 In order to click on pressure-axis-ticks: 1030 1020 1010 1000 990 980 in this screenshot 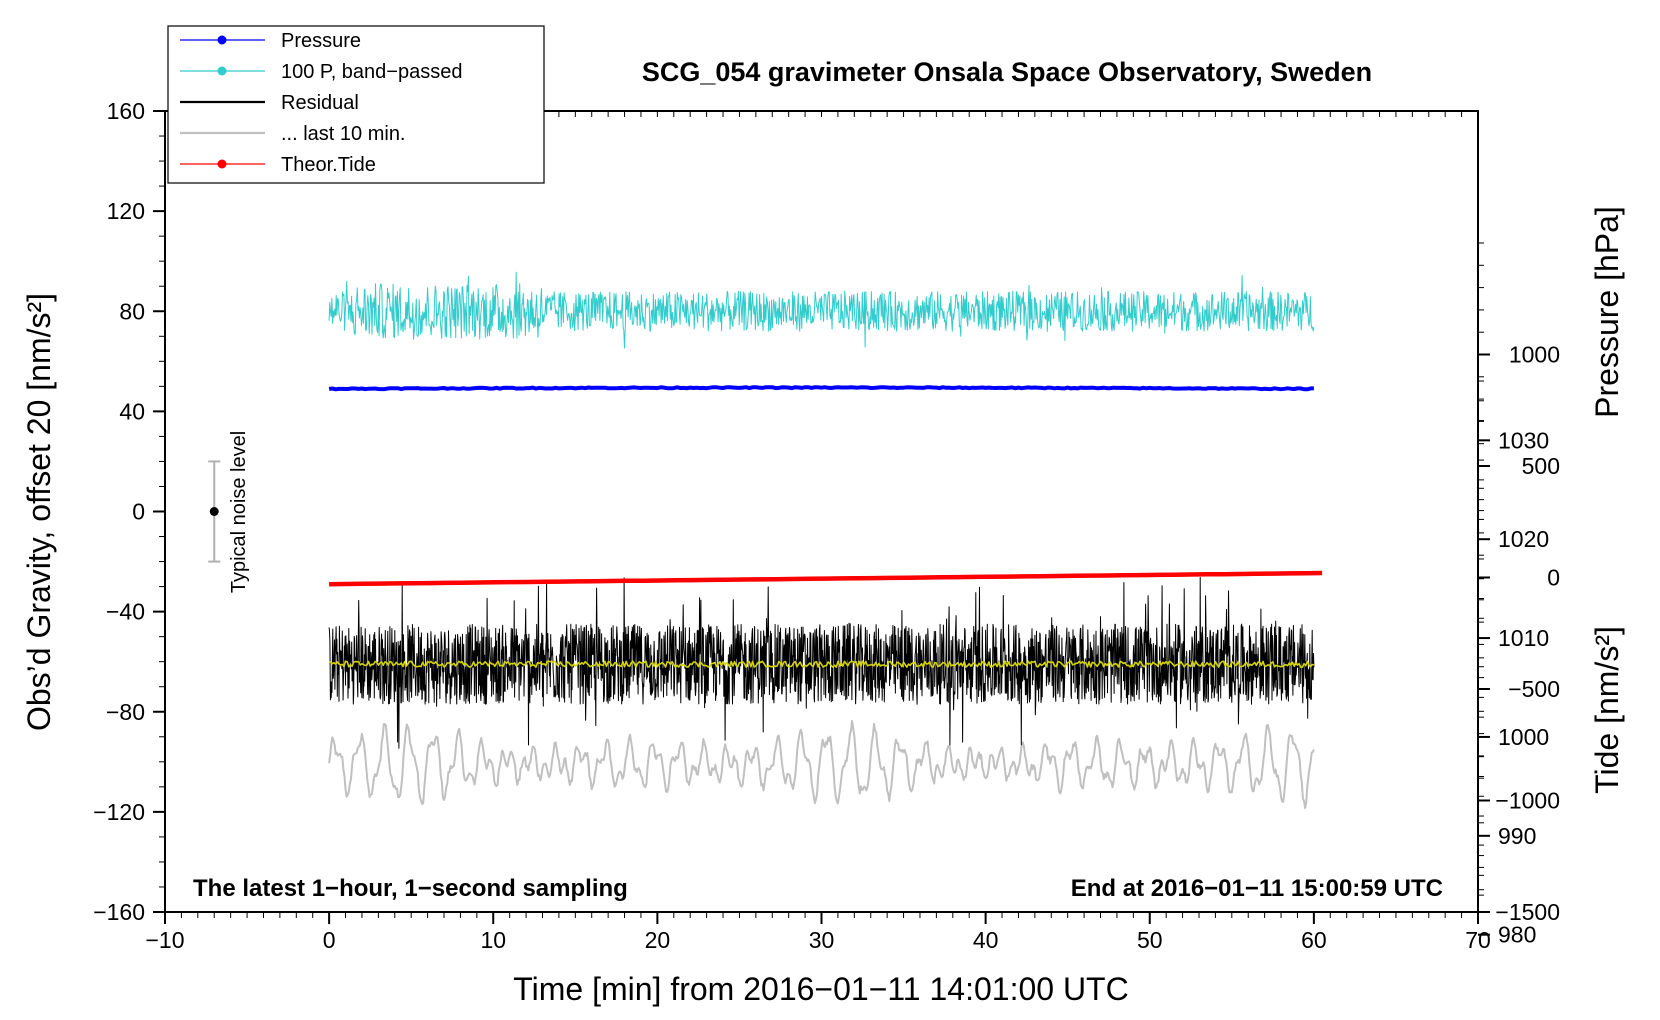, I will do `click(1513, 687)`.